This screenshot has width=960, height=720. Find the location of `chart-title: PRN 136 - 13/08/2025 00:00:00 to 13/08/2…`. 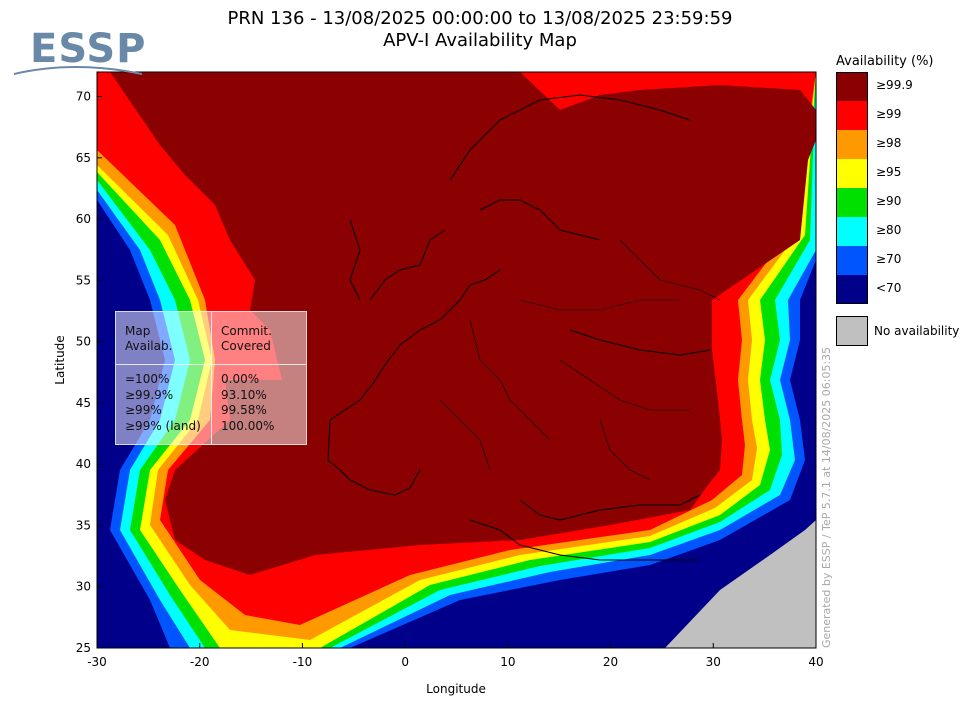

chart-title: PRN 136 - 13/08/2025 00:00:00 to 13/08/2… is located at coordinates (480, 30).